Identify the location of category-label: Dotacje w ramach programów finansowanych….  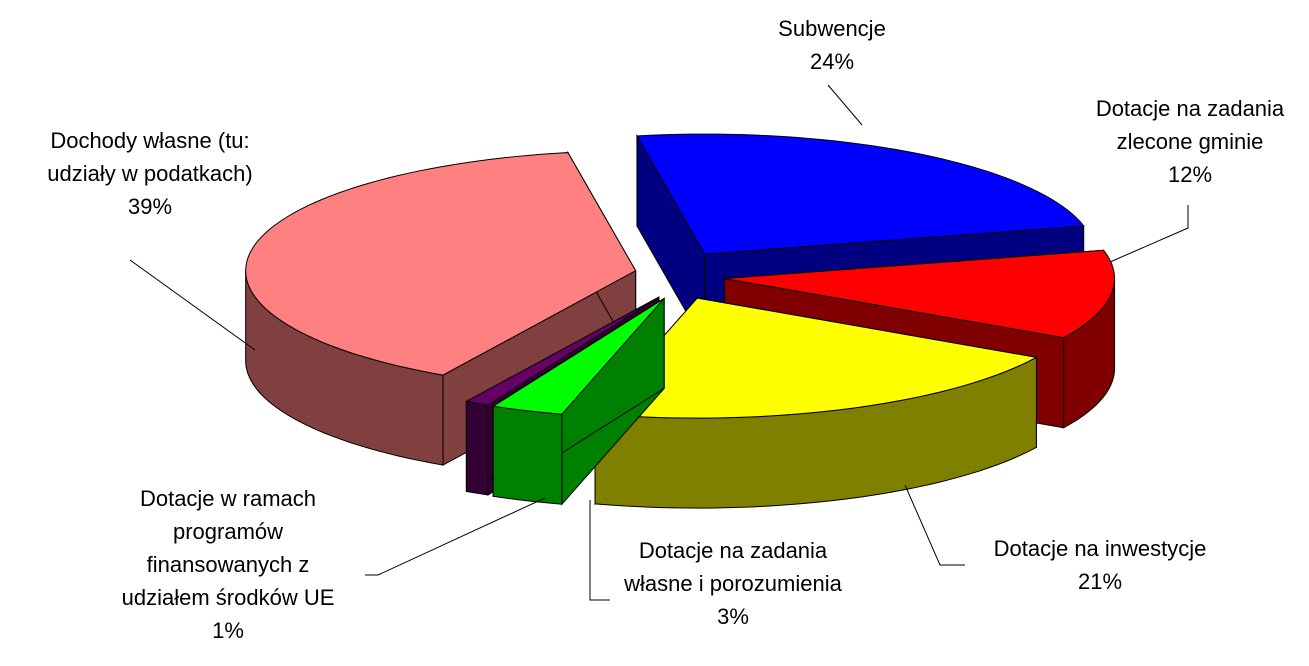
(228, 548).